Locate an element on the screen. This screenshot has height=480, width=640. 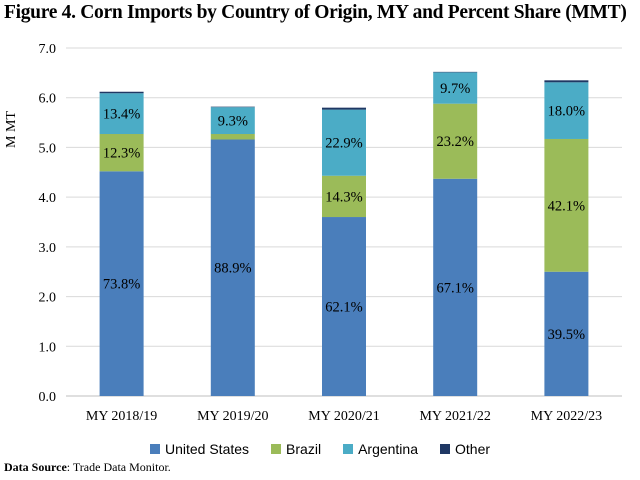
data-label: 12.3% is located at coordinates (121, 154).